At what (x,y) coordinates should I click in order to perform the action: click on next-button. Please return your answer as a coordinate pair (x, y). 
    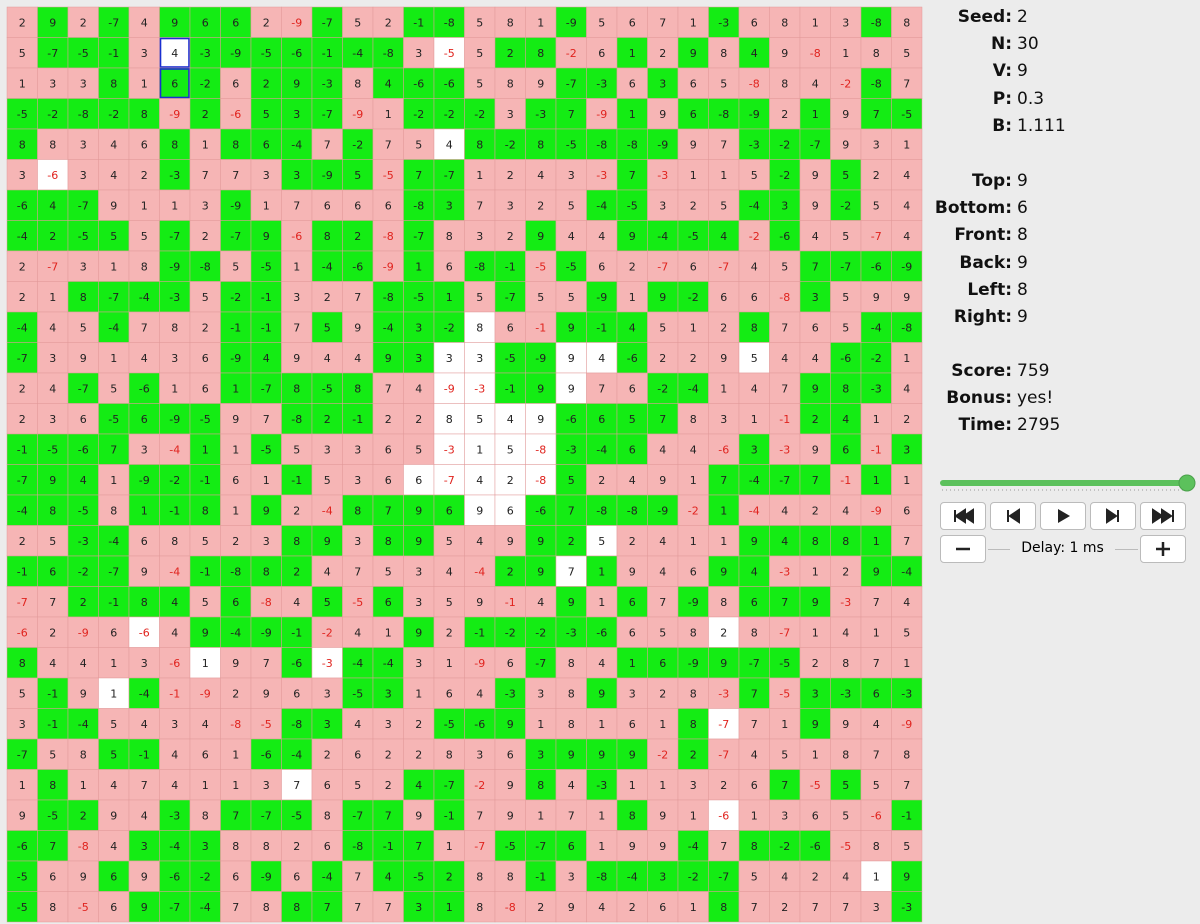
    Looking at the image, I should click on (1113, 516).